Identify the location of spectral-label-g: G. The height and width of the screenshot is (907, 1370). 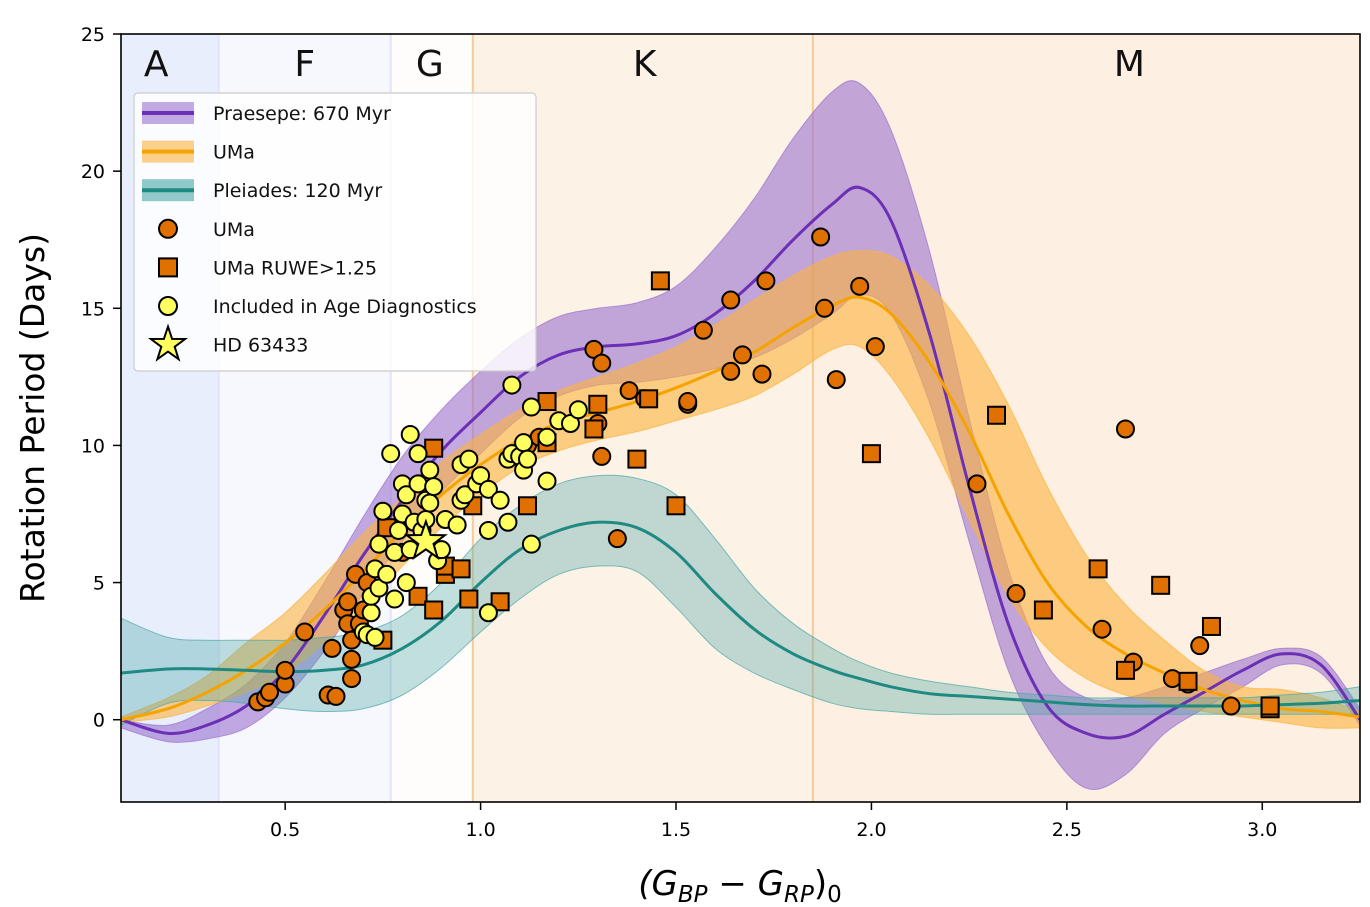
(430, 64).